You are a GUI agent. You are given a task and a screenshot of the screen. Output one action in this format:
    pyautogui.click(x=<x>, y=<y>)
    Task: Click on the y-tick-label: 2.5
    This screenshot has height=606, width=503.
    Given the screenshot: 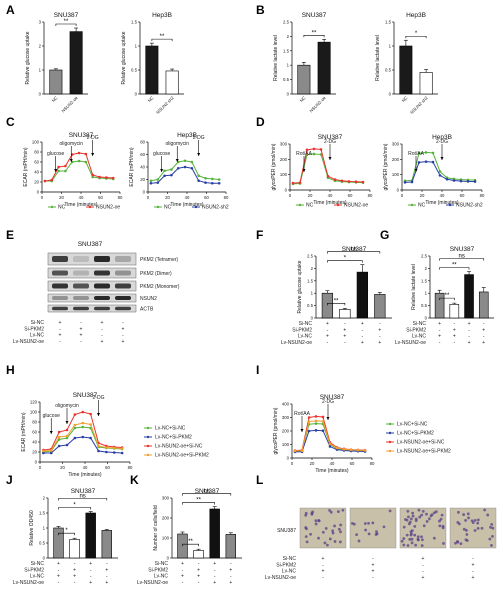 What is the action you would take?
    pyautogui.click(x=310, y=256)
    